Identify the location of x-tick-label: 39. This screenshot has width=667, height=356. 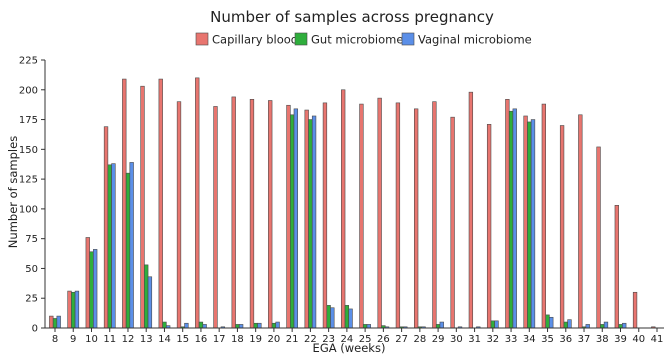
(620, 339).